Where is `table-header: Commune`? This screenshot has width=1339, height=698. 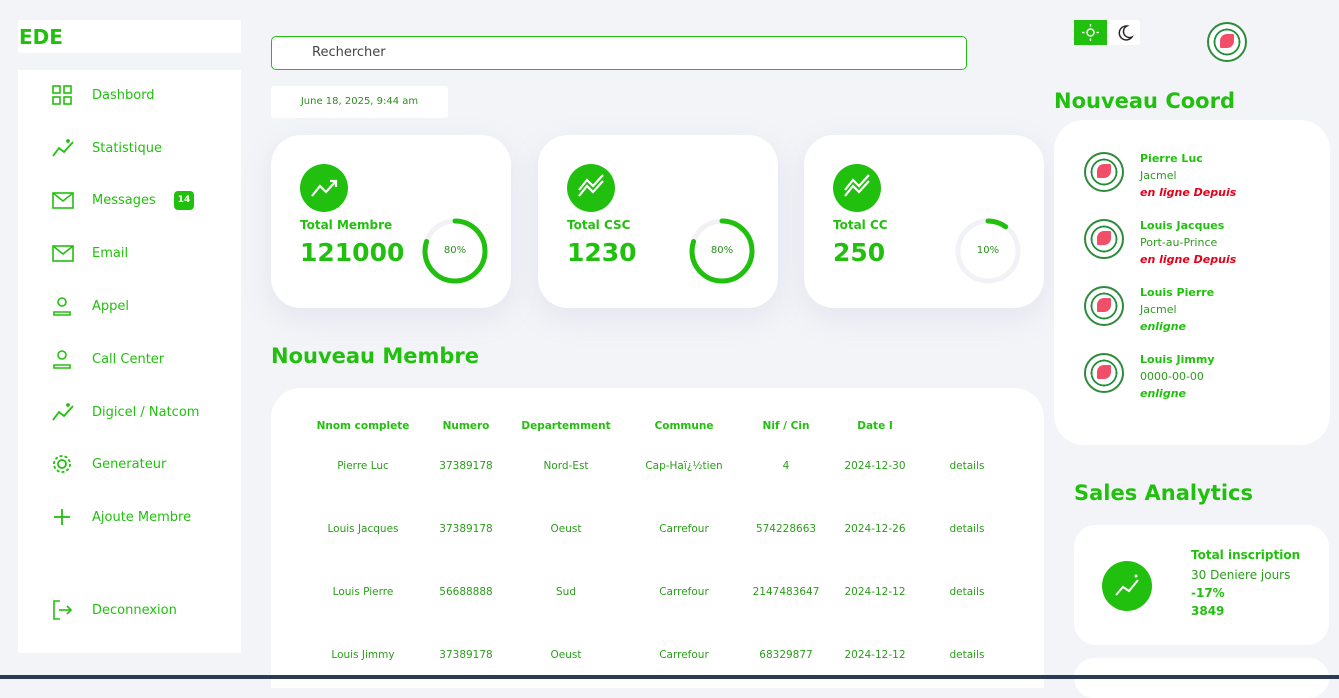 table-header: Commune is located at coordinates (684, 426).